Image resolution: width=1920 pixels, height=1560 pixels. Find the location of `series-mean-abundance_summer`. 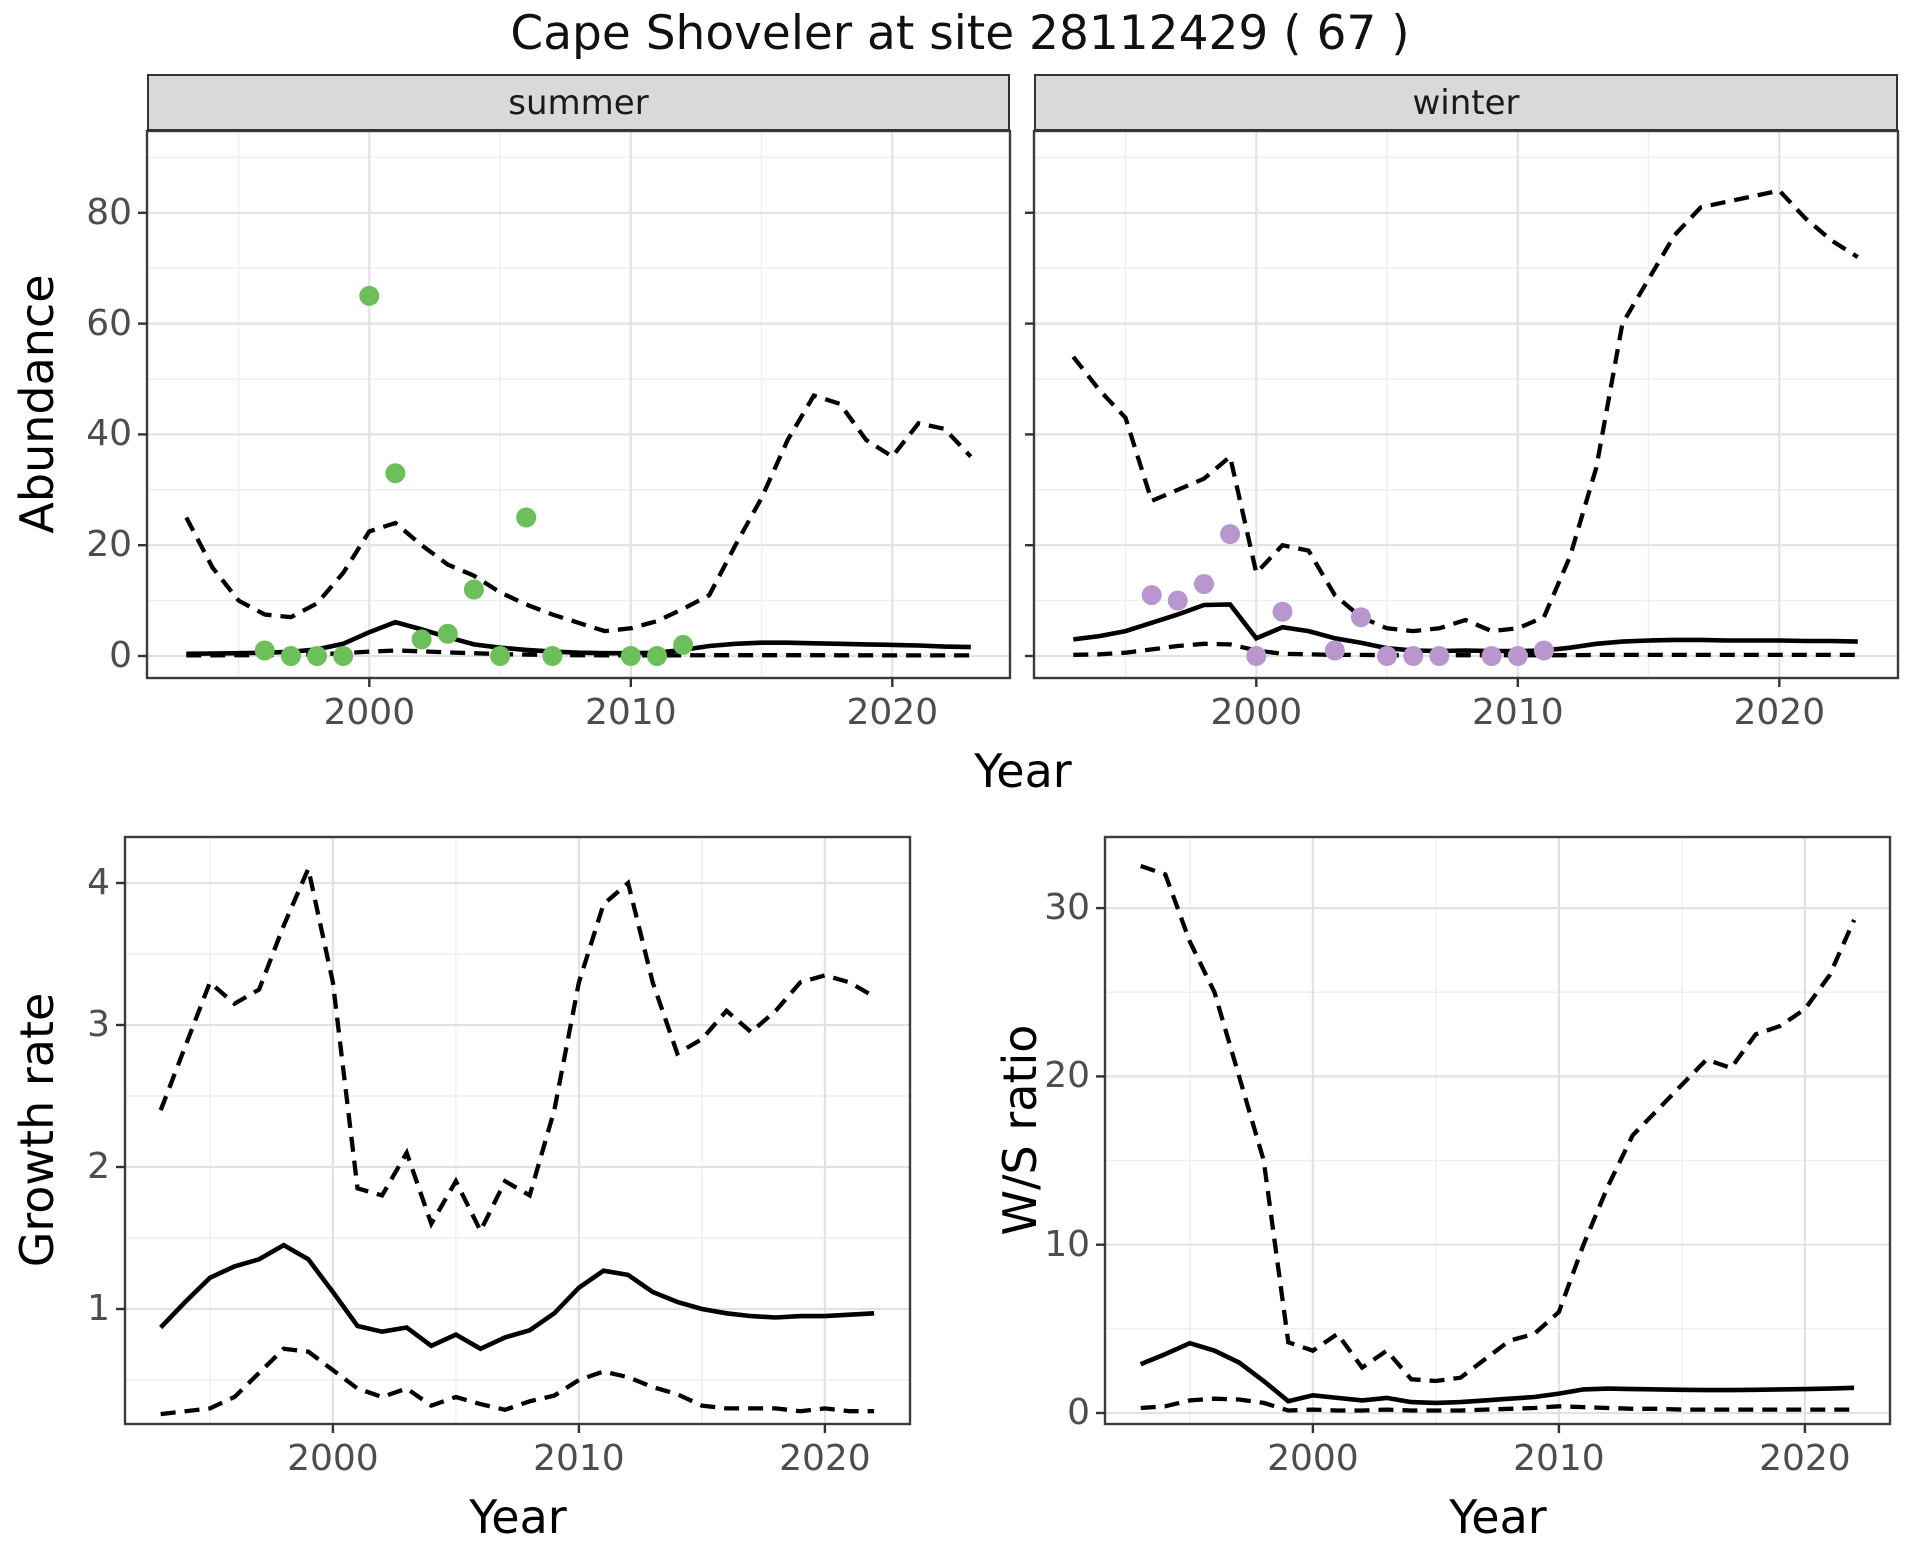

series-mean-abundance_summer is located at coordinates (578, 638).